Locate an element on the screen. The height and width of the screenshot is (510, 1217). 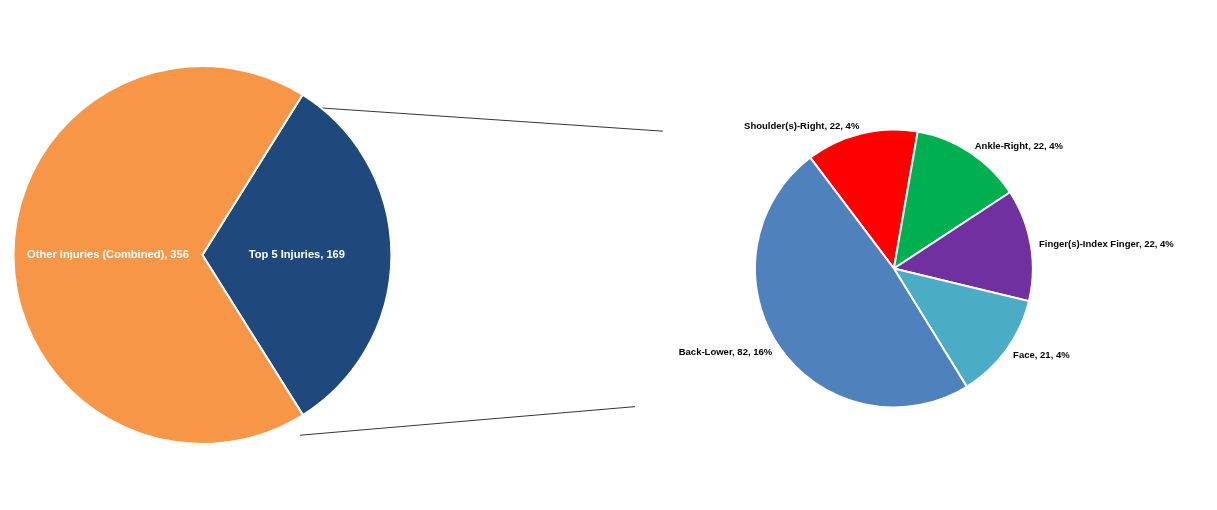
slice-label: Finger(s)-Index Finger, 22, 4% is located at coordinates (1106, 243).